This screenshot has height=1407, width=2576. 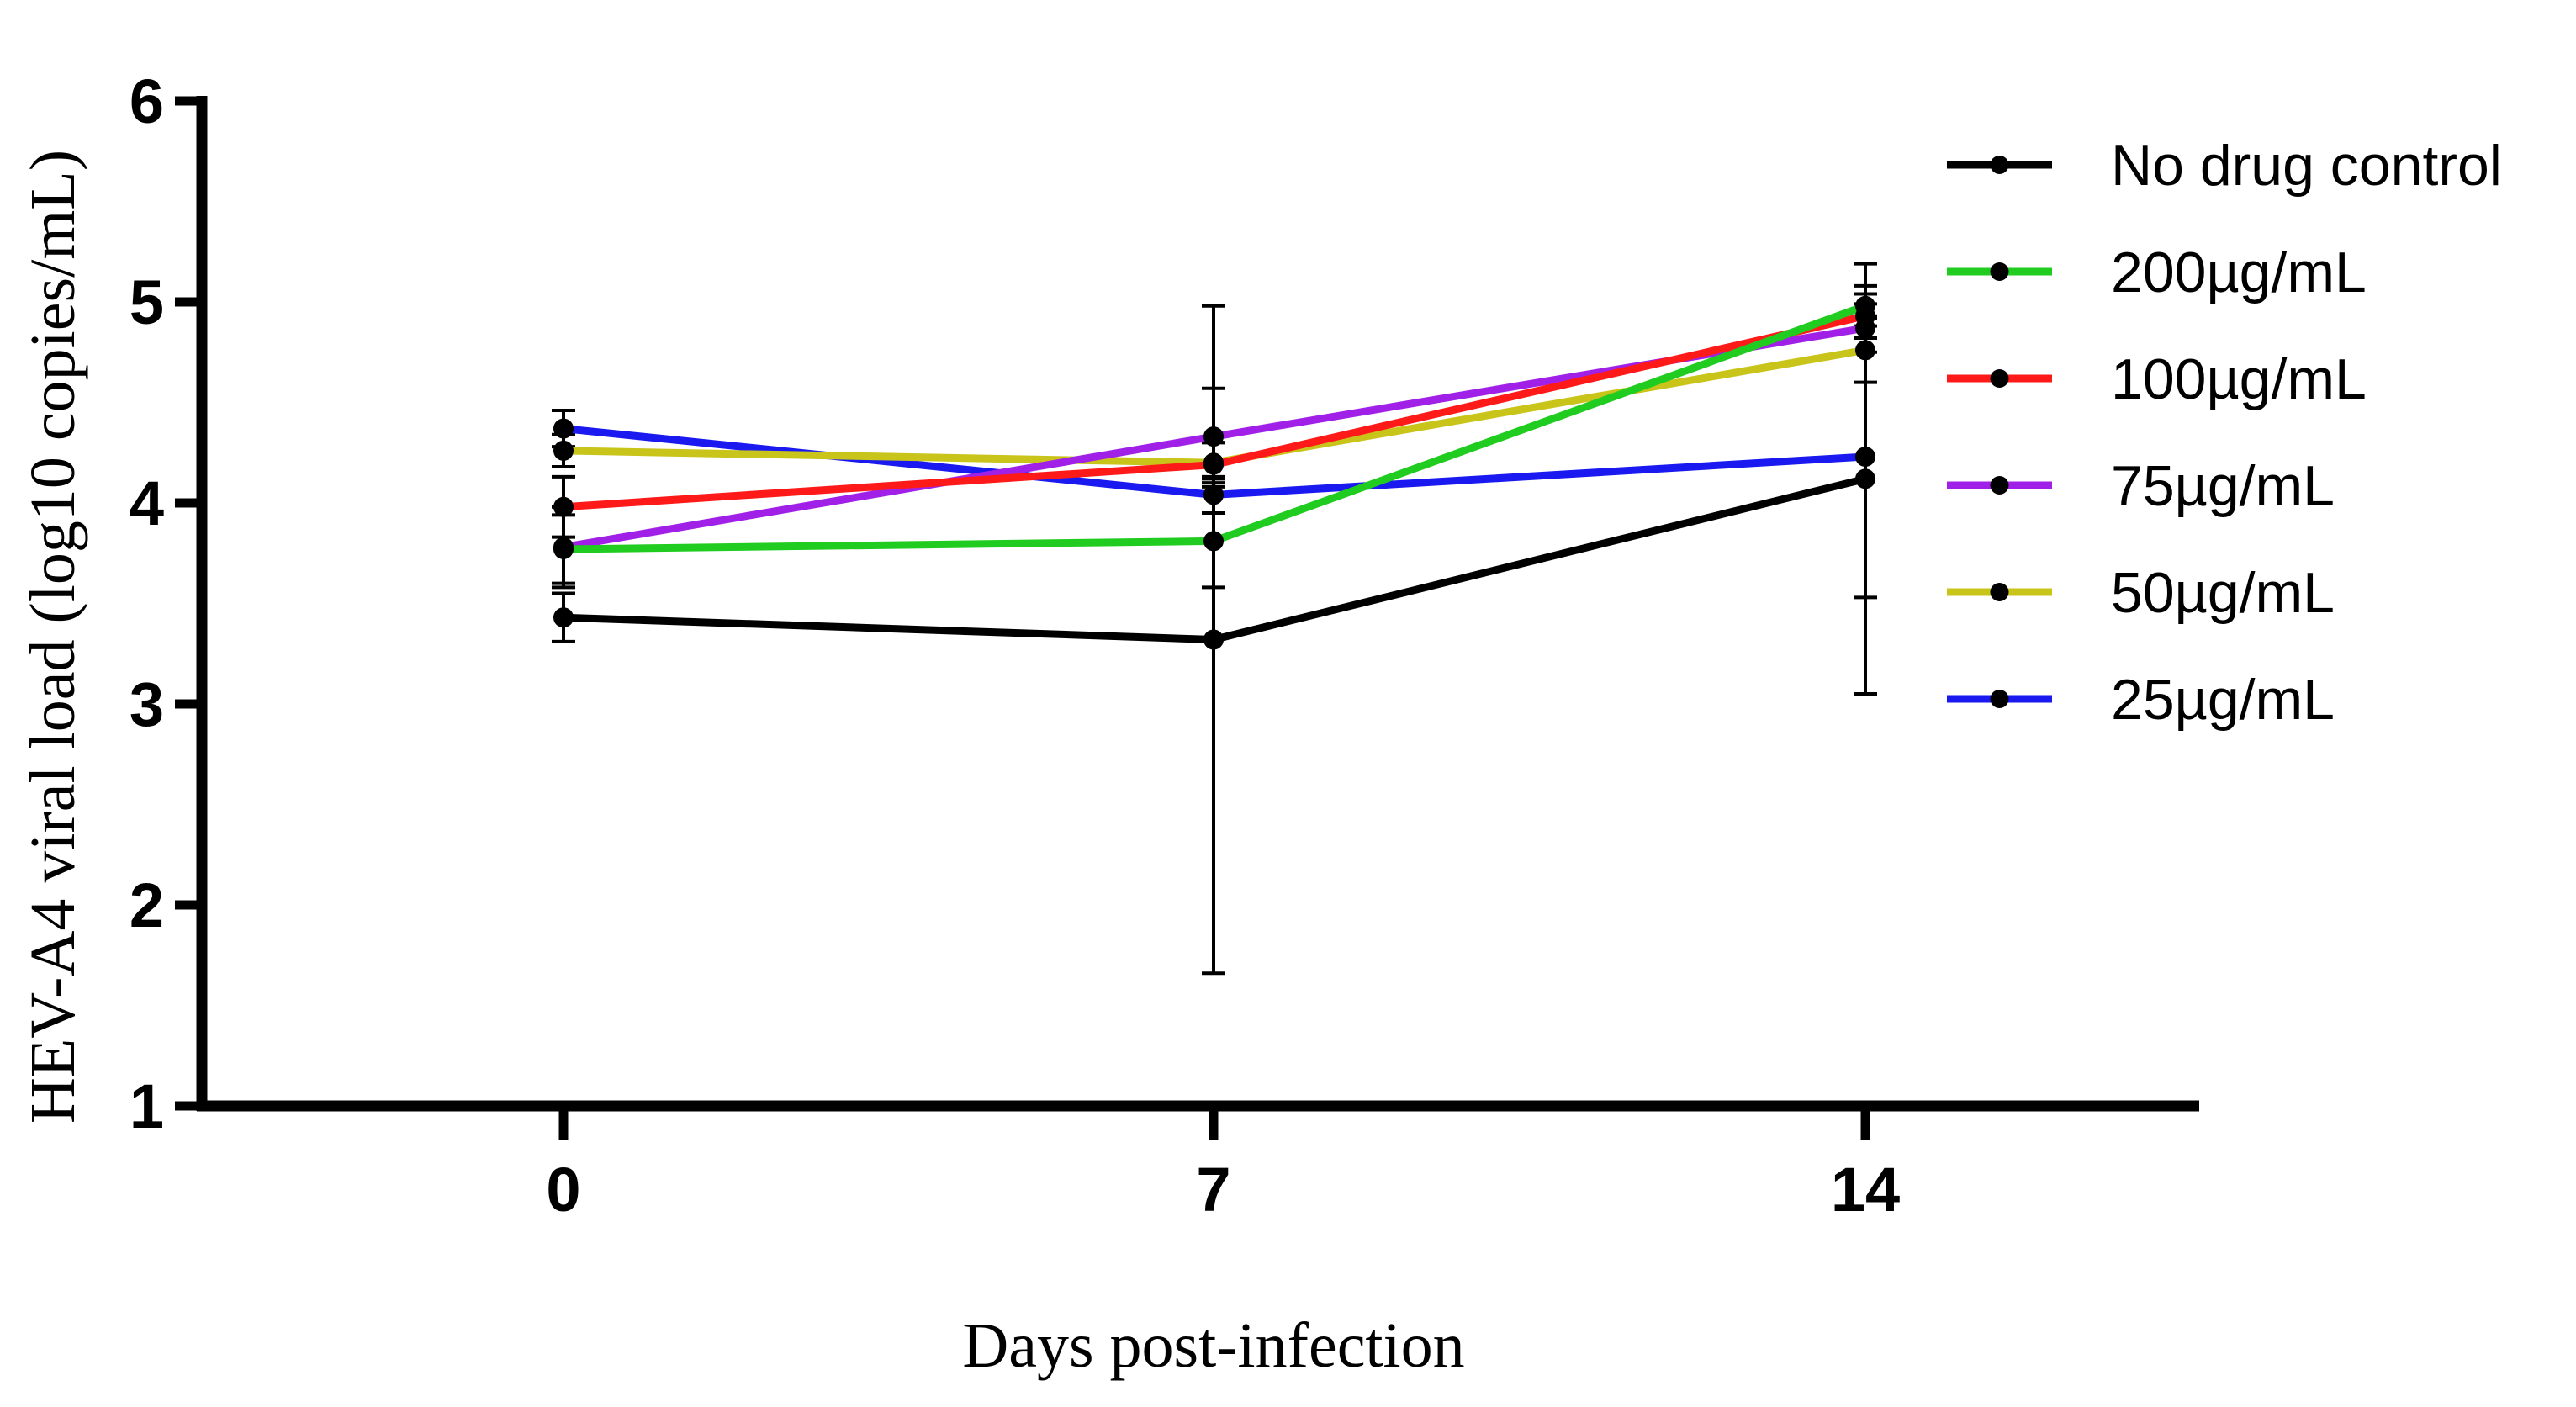 I want to click on y-tick-label: 4, so click(x=147, y=503).